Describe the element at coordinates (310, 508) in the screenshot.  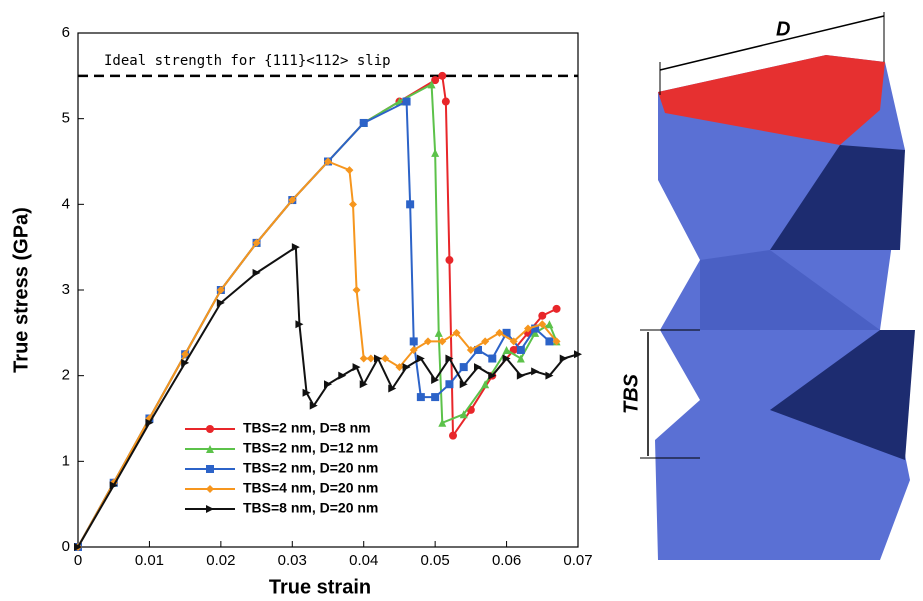
I see `legend-label: TBS=8 nm, D=20 nm` at that location.